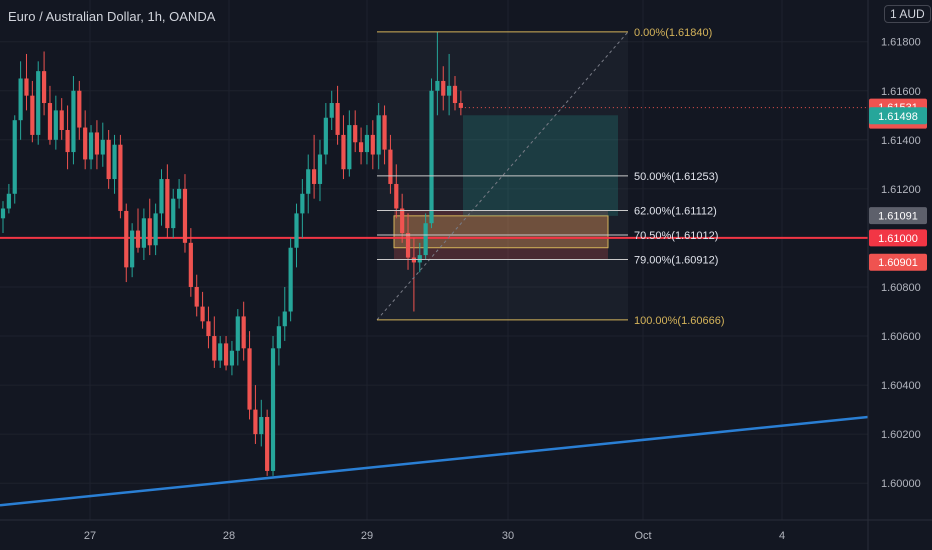  What do you see at coordinates (782, 536) in the screenshot?
I see `x-tick-label: 4` at bounding box center [782, 536].